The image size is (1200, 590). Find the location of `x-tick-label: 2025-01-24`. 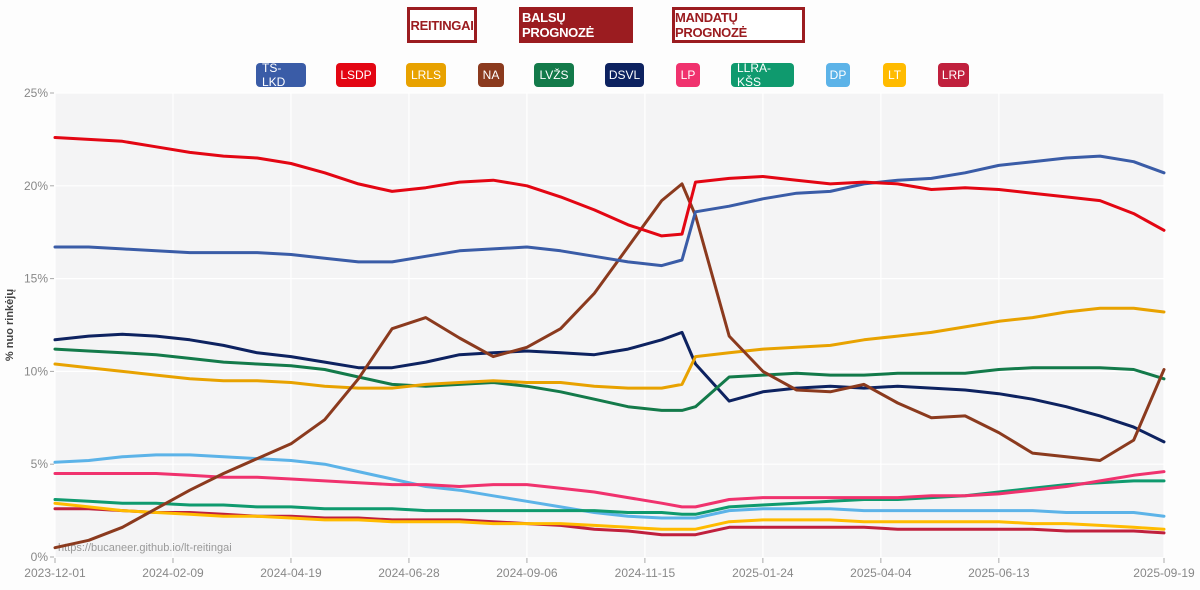

x-tick-label: 2025-01-24 is located at coordinates (763, 573).